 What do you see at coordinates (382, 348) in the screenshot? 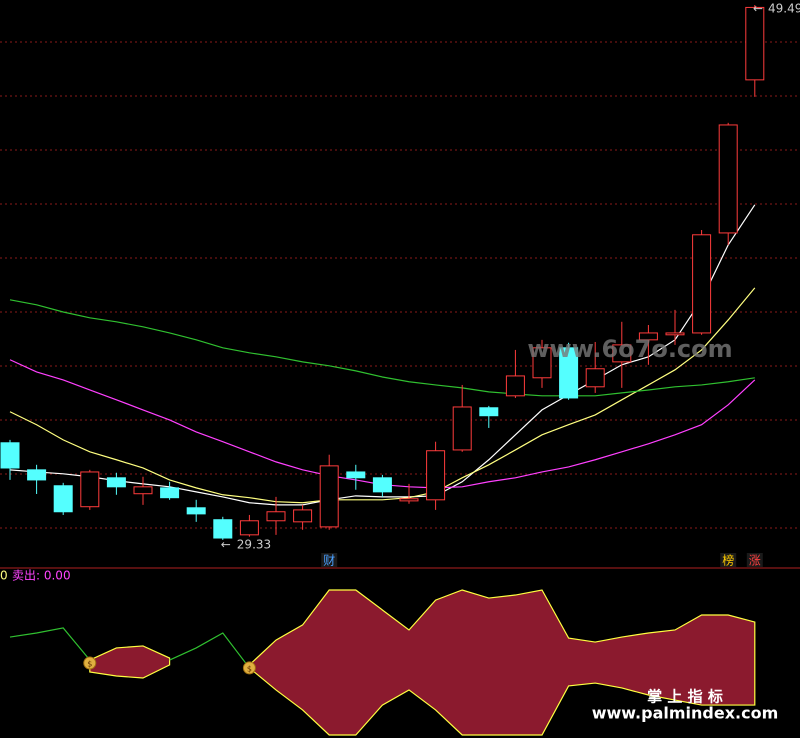
I see `ma-line` at bounding box center [382, 348].